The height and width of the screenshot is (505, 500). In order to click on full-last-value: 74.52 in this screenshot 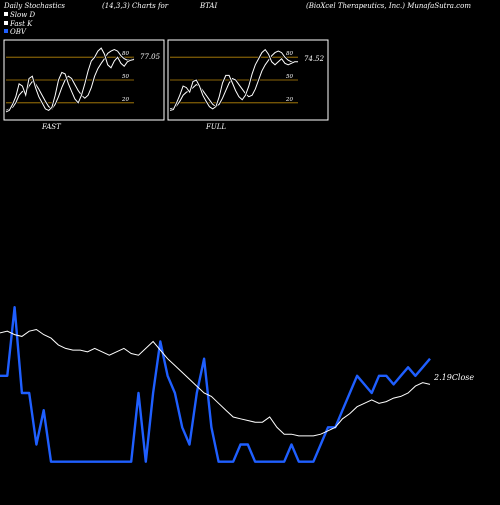, I will do `click(314, 59)`.